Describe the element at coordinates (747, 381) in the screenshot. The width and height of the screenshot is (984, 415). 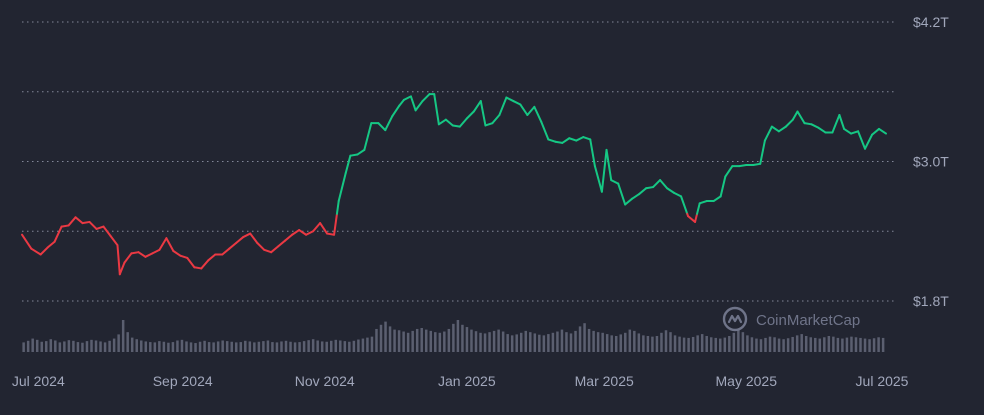
I see `x-tick-label: May 2025` at that location.